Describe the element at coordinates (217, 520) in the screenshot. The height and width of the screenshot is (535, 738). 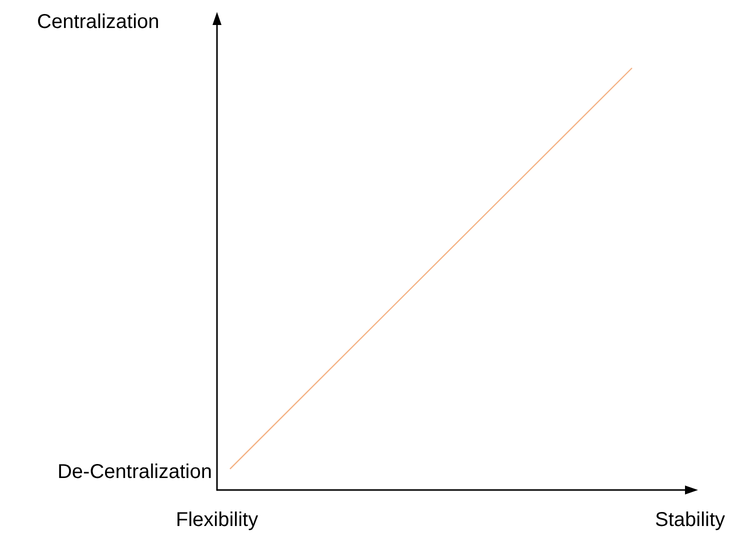
I see `text: Flexibility` at that location.